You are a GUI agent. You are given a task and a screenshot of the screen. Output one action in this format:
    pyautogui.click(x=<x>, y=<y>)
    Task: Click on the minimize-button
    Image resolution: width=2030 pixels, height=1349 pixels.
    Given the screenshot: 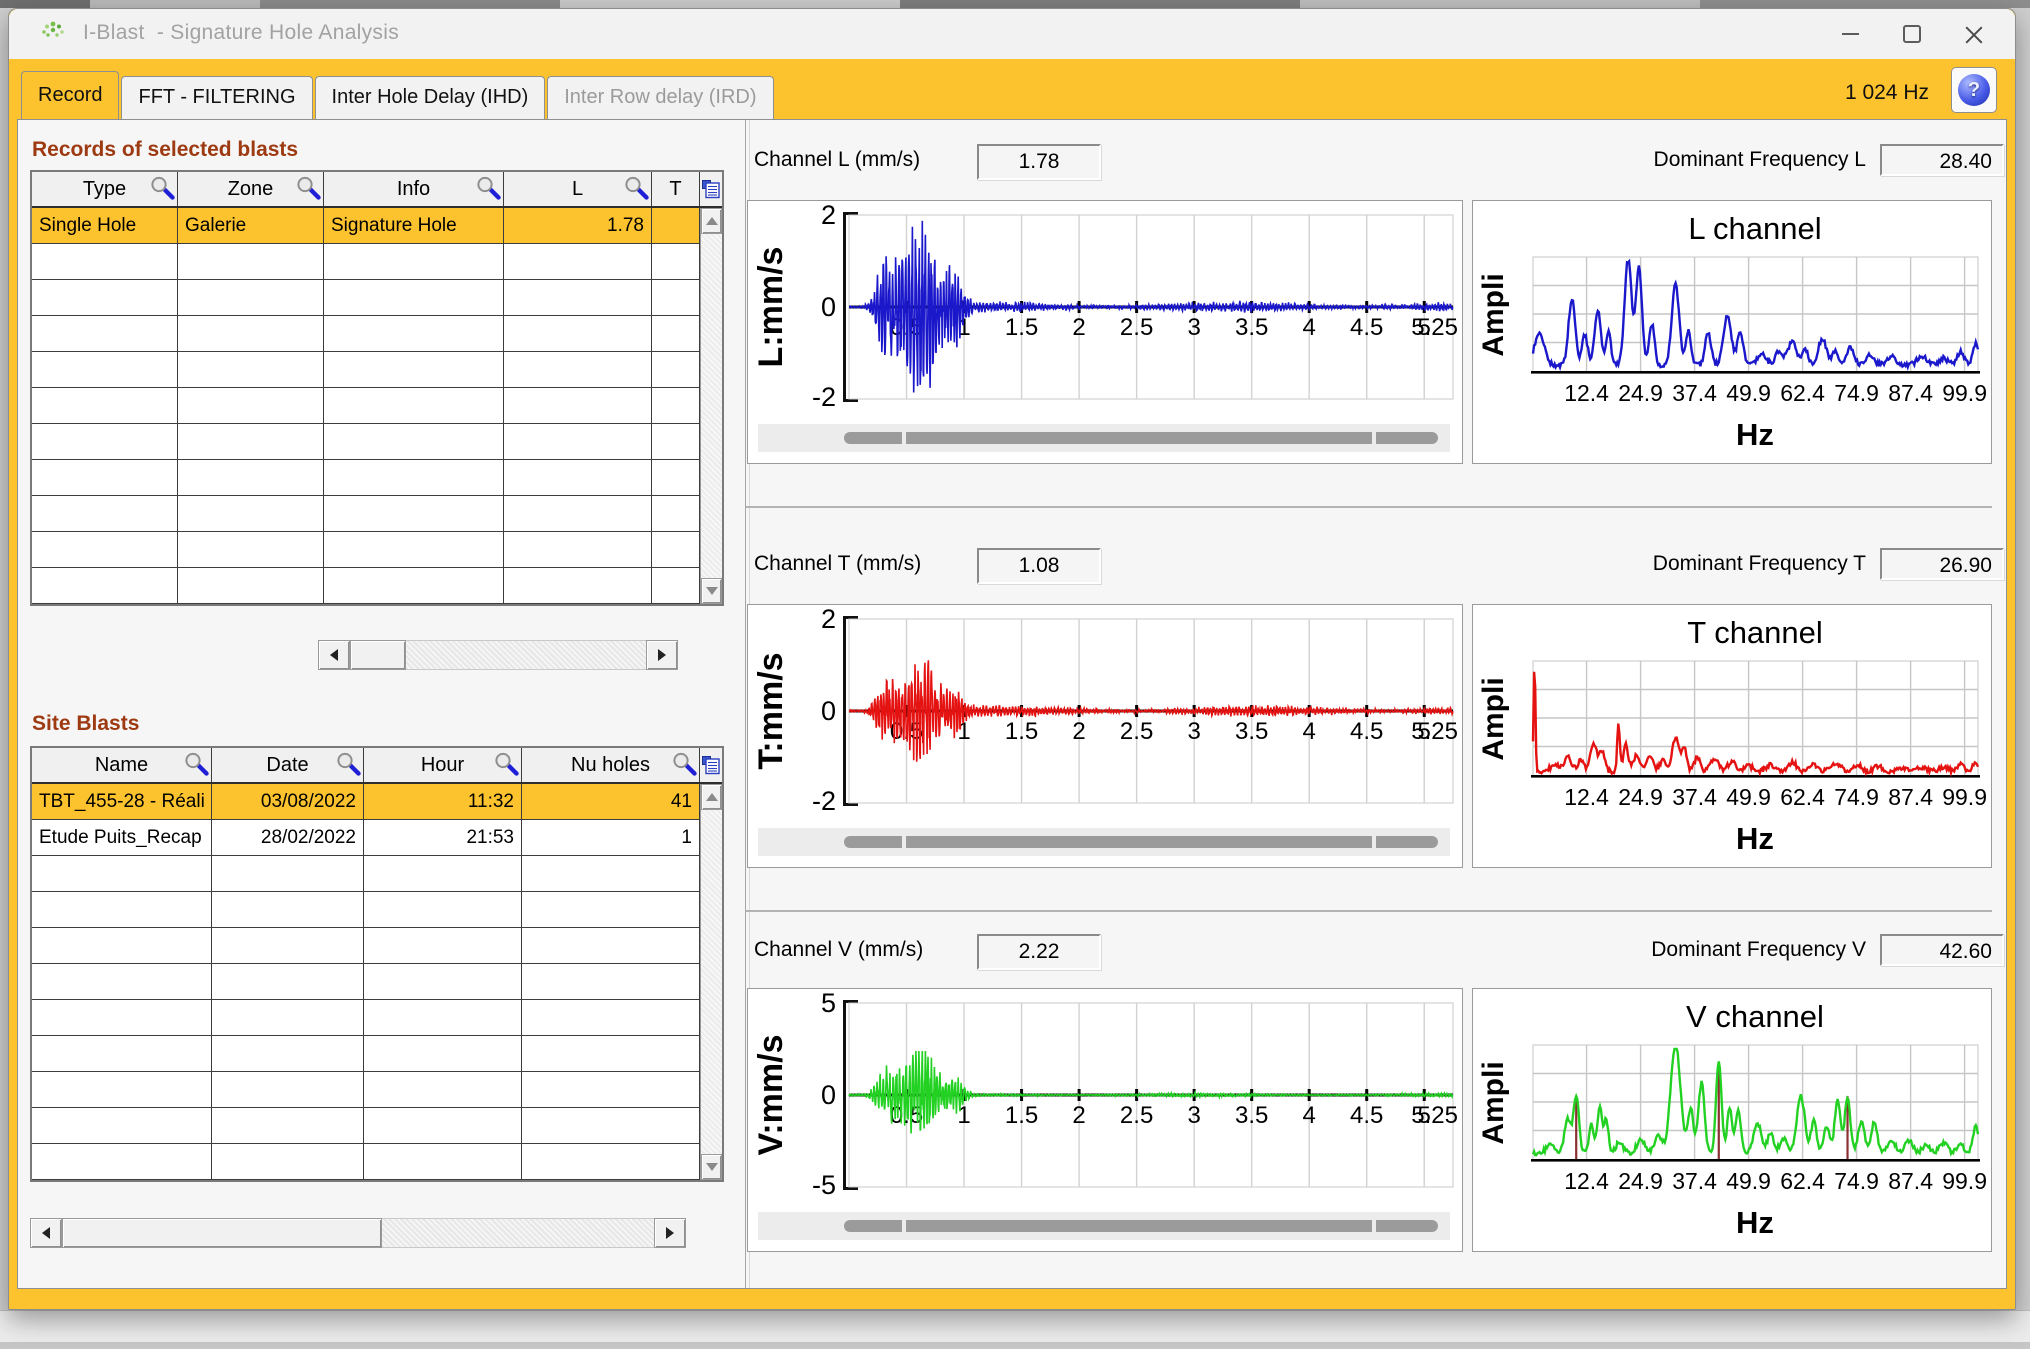 What is the action you would take?
    pyautogui.click(x=1850, y=34)
    